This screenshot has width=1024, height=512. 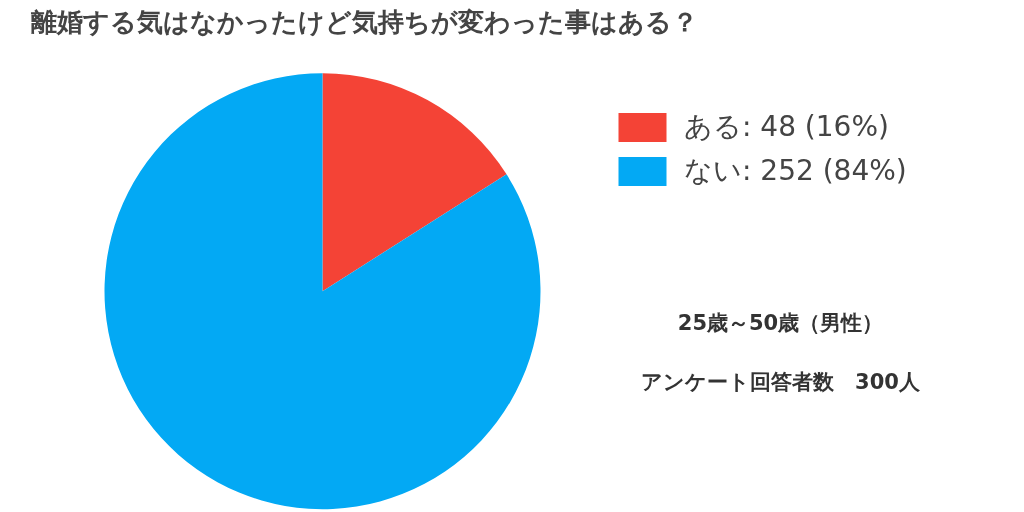 I want to click on text: 25歳～50歳（男性）, so click(x=780, y=323).